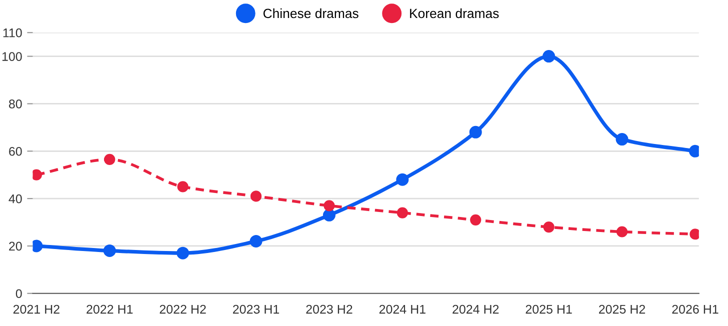  What do you see at coordinates (402, 309) in the screenshot?
I see `x-tick-label: 2024 H1` at bounding box center [402, 309].